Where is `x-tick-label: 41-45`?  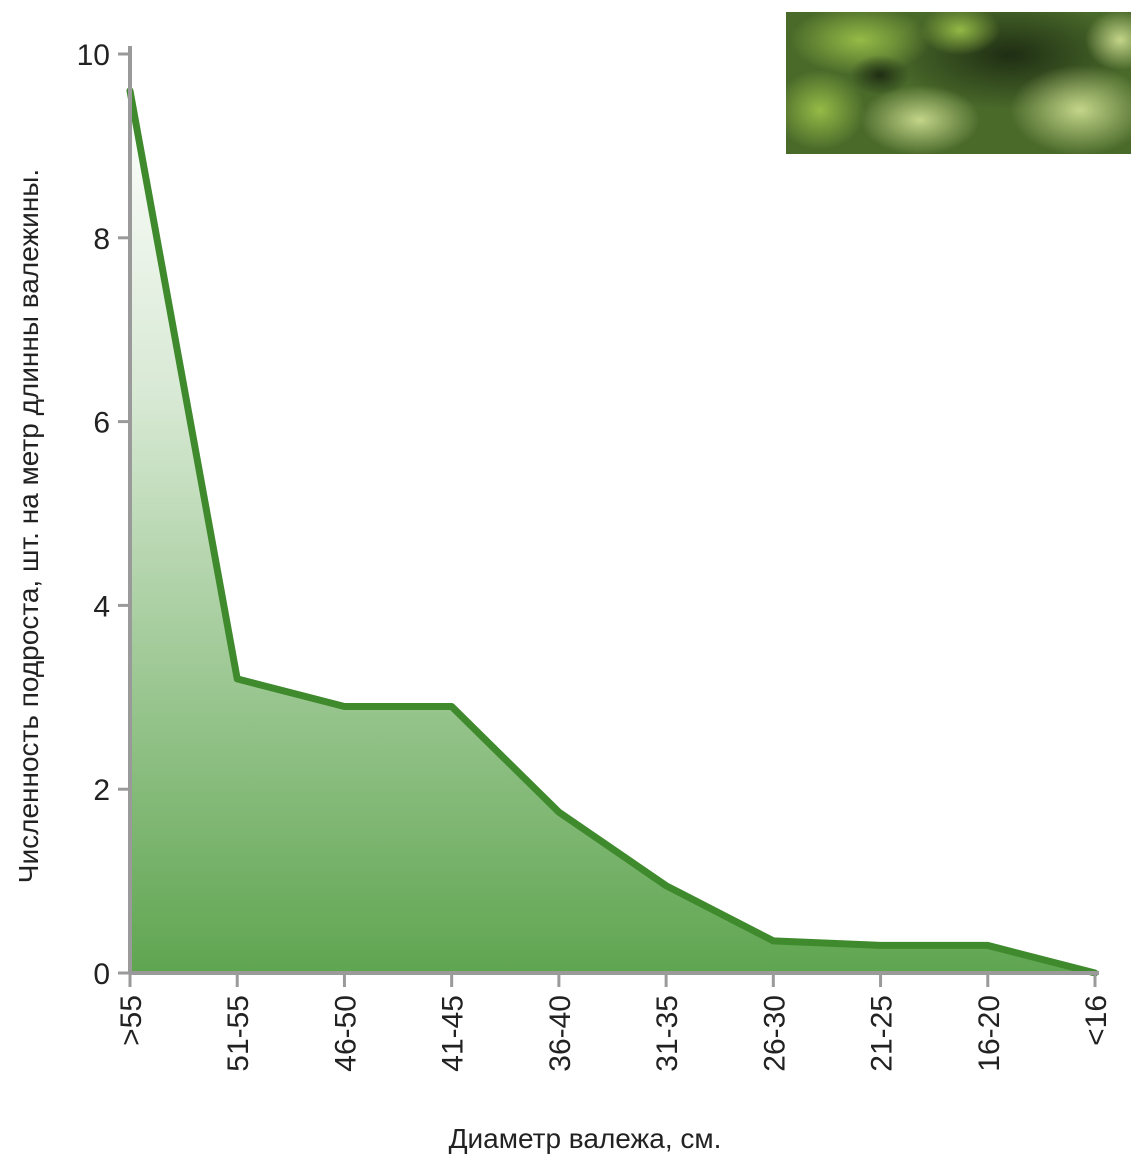
x-tick-label: 41-45 is located at coordinates (453, 1033).